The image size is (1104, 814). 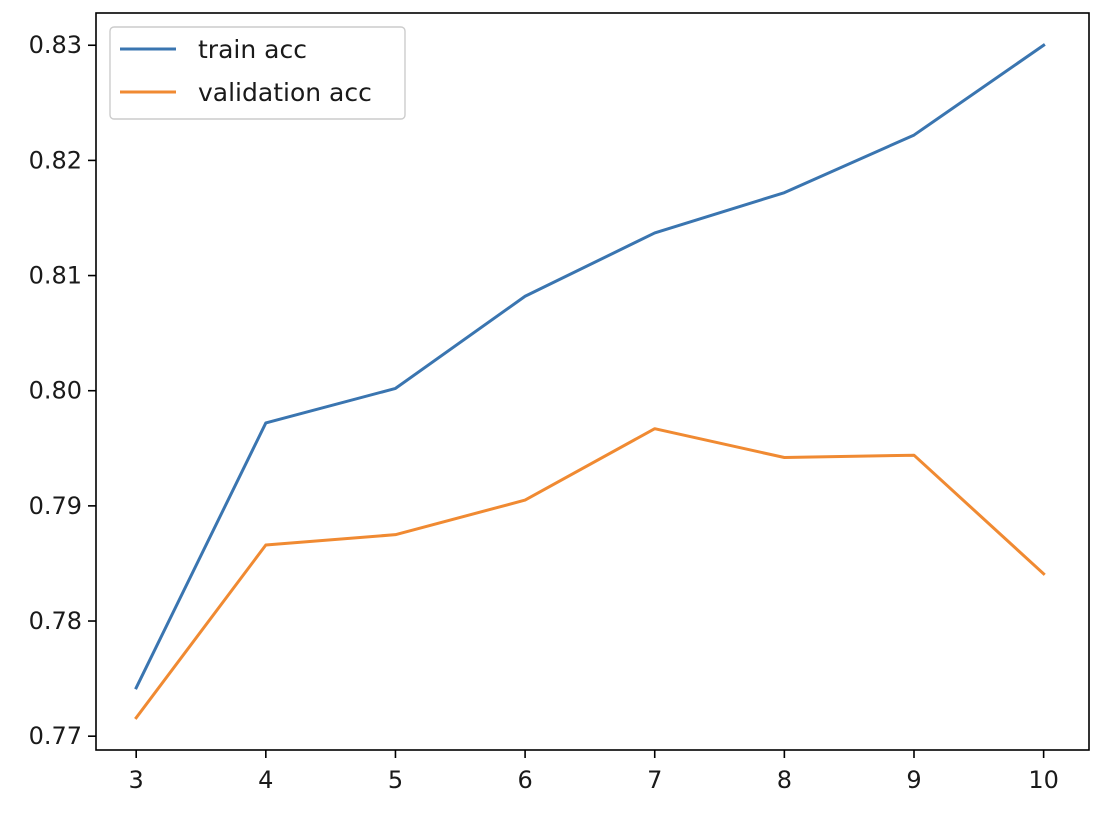 I want to click on x-tick-label: 5, so click(x=395, y=780).